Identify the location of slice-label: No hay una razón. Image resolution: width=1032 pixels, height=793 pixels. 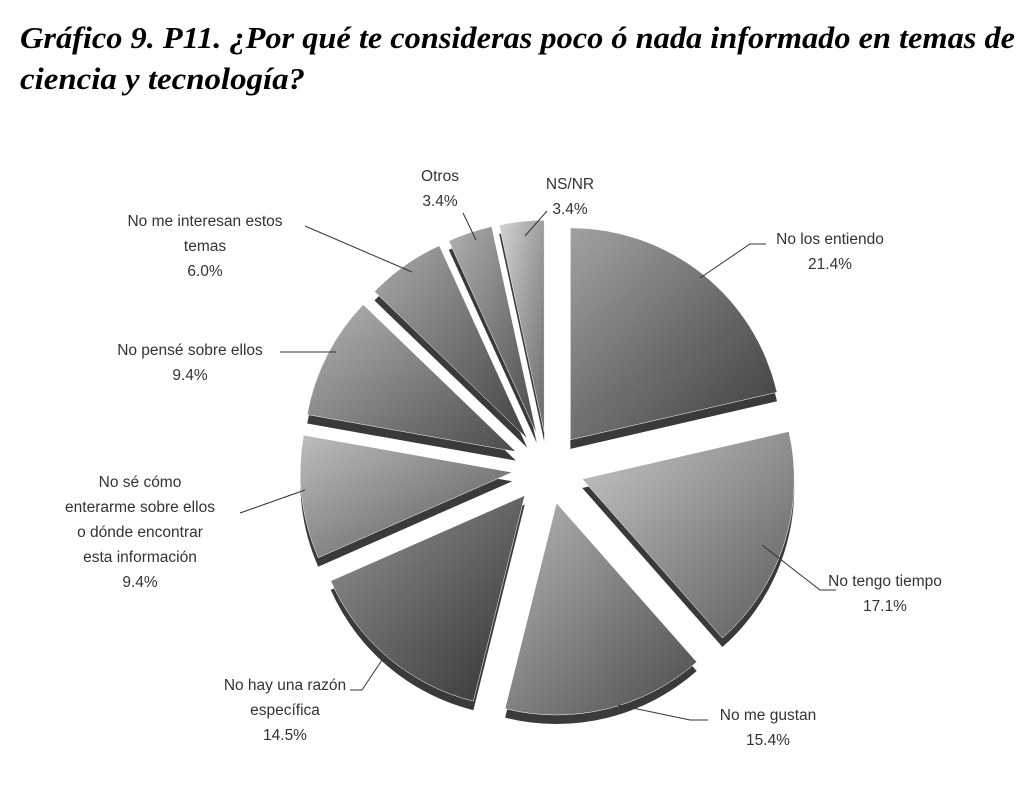
(285, 685).